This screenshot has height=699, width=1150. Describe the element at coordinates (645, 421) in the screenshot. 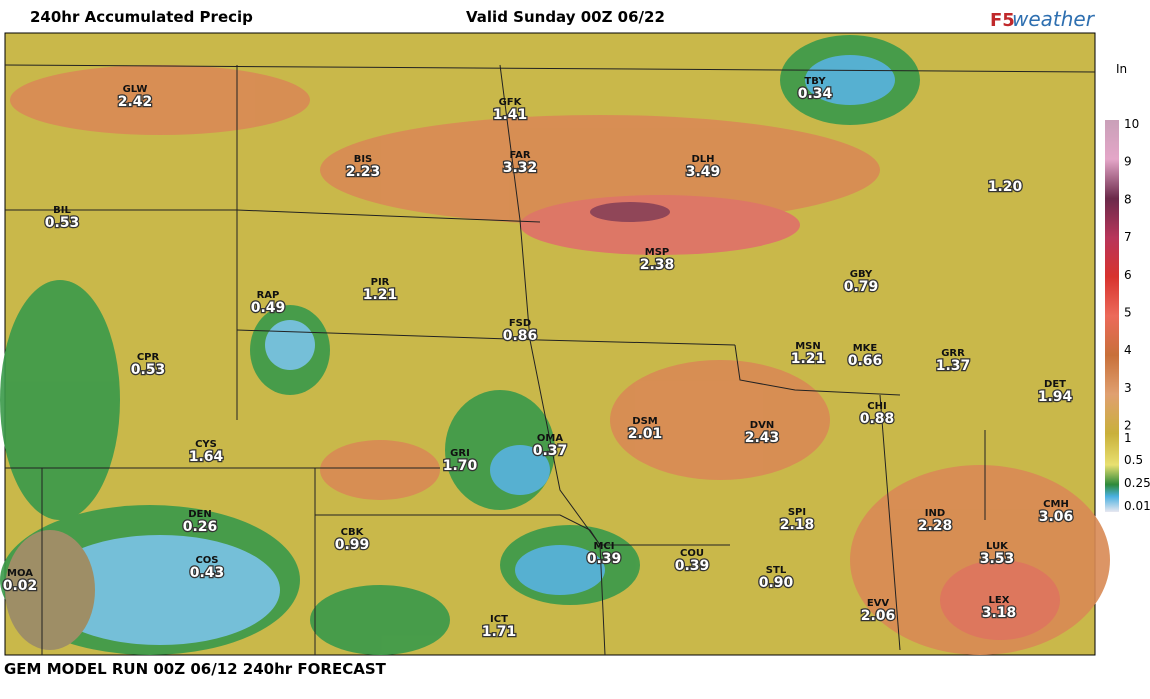

I see `station-code: DSM` at that location.